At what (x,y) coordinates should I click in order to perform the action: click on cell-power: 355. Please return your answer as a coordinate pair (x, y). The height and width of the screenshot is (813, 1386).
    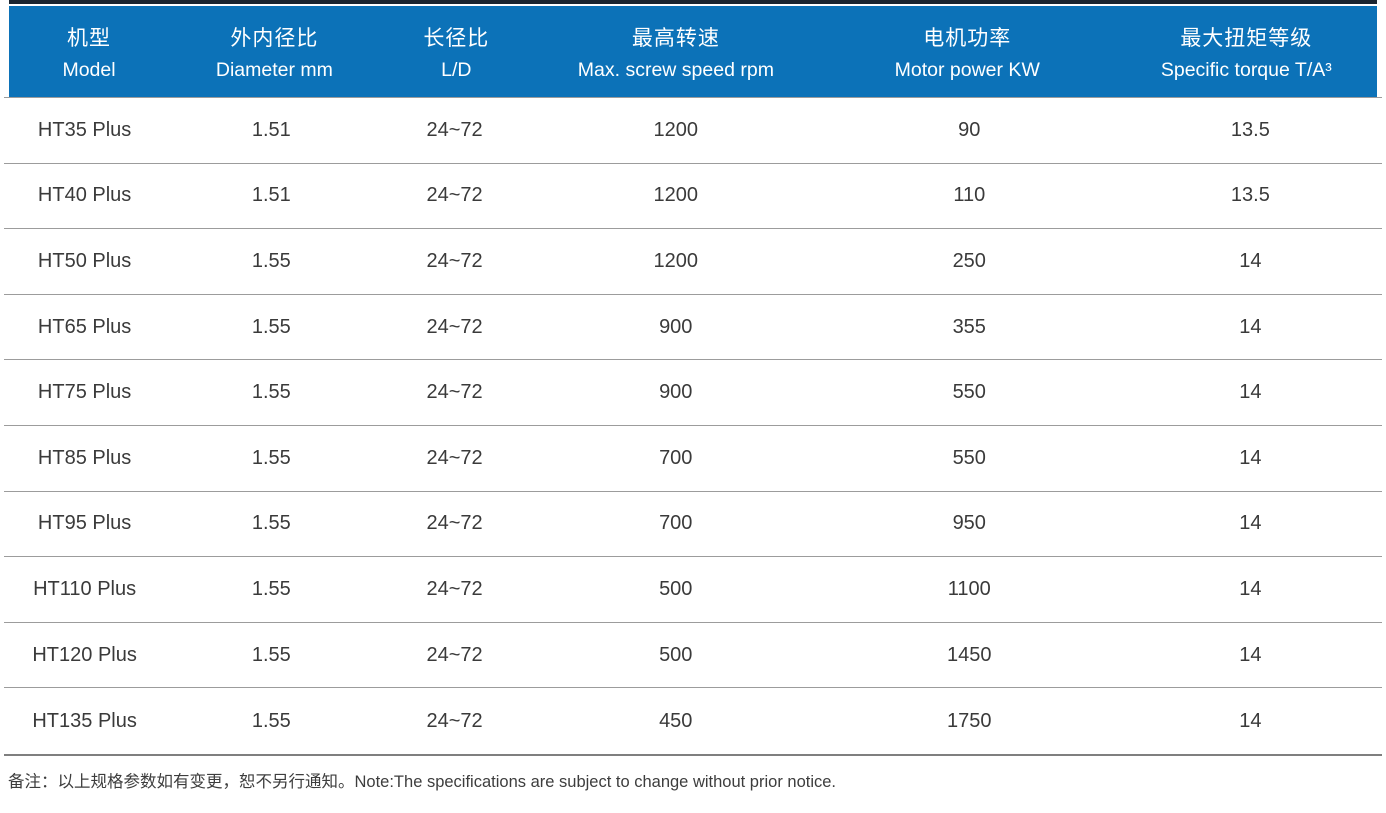
    Looking at the image, I should click on (969, 326).